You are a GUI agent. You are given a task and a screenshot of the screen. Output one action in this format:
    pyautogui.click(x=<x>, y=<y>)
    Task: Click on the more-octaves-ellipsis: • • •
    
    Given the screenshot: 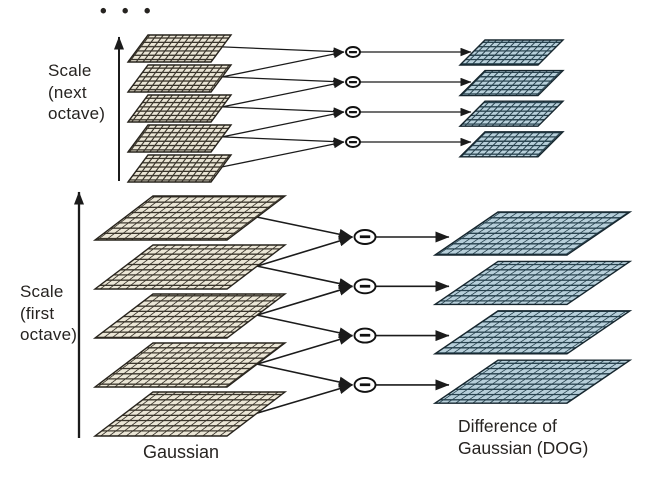 What is the action you would take?
    pyautogui.click(x=128, y=11)
    